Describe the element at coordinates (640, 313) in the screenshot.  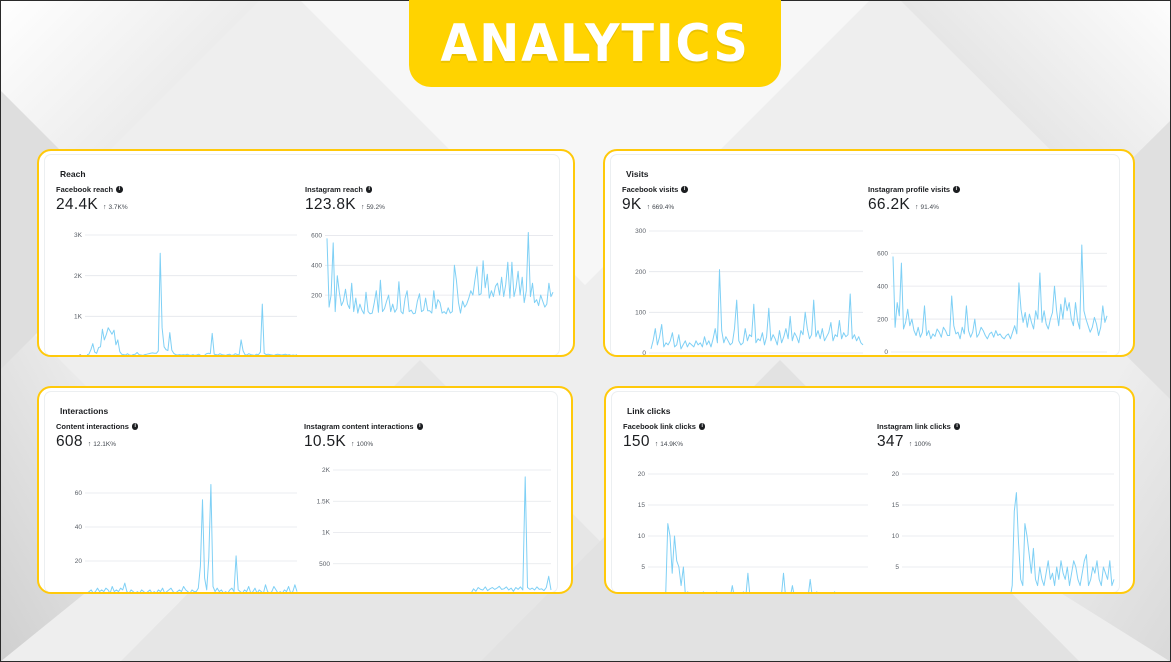
I see `y-tick-label: 100` at that location.